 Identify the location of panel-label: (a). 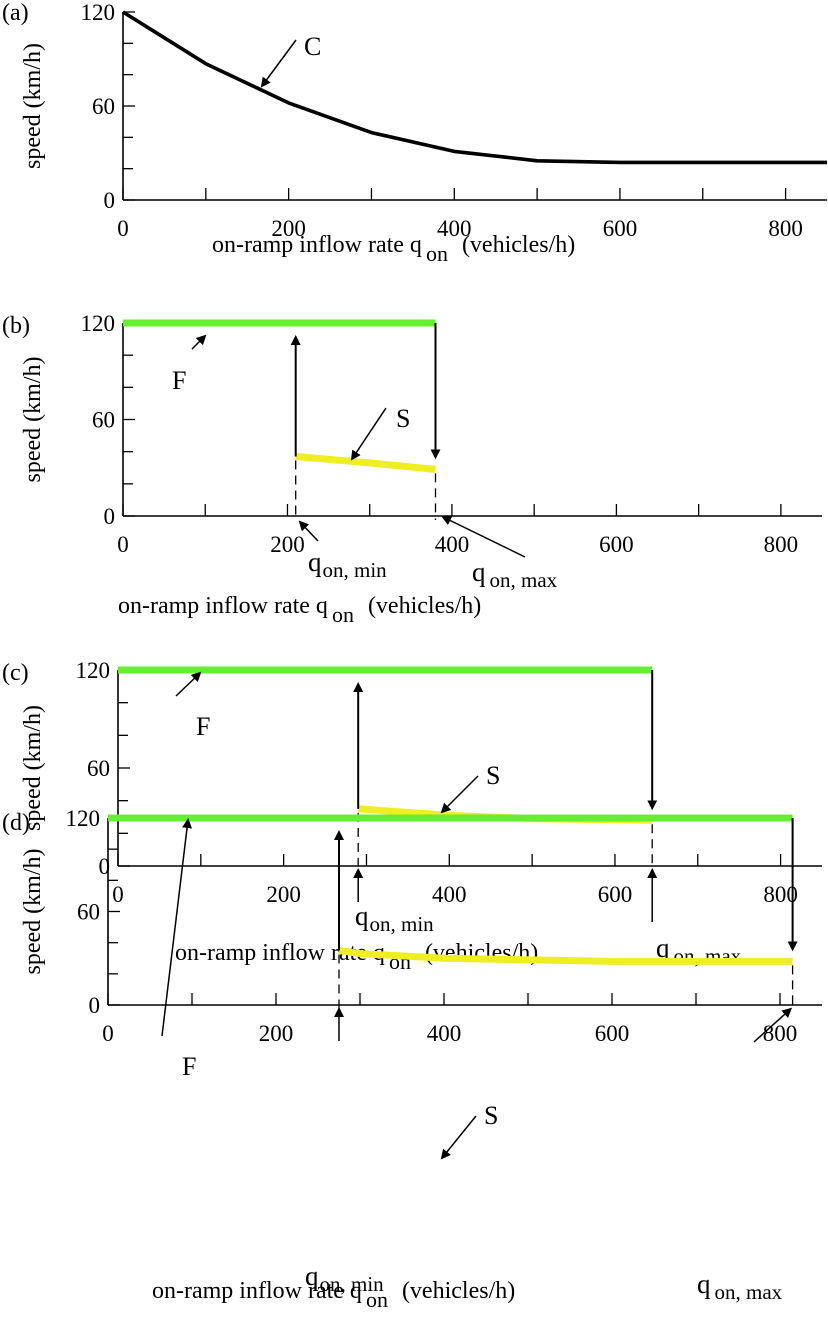
(15, 13).